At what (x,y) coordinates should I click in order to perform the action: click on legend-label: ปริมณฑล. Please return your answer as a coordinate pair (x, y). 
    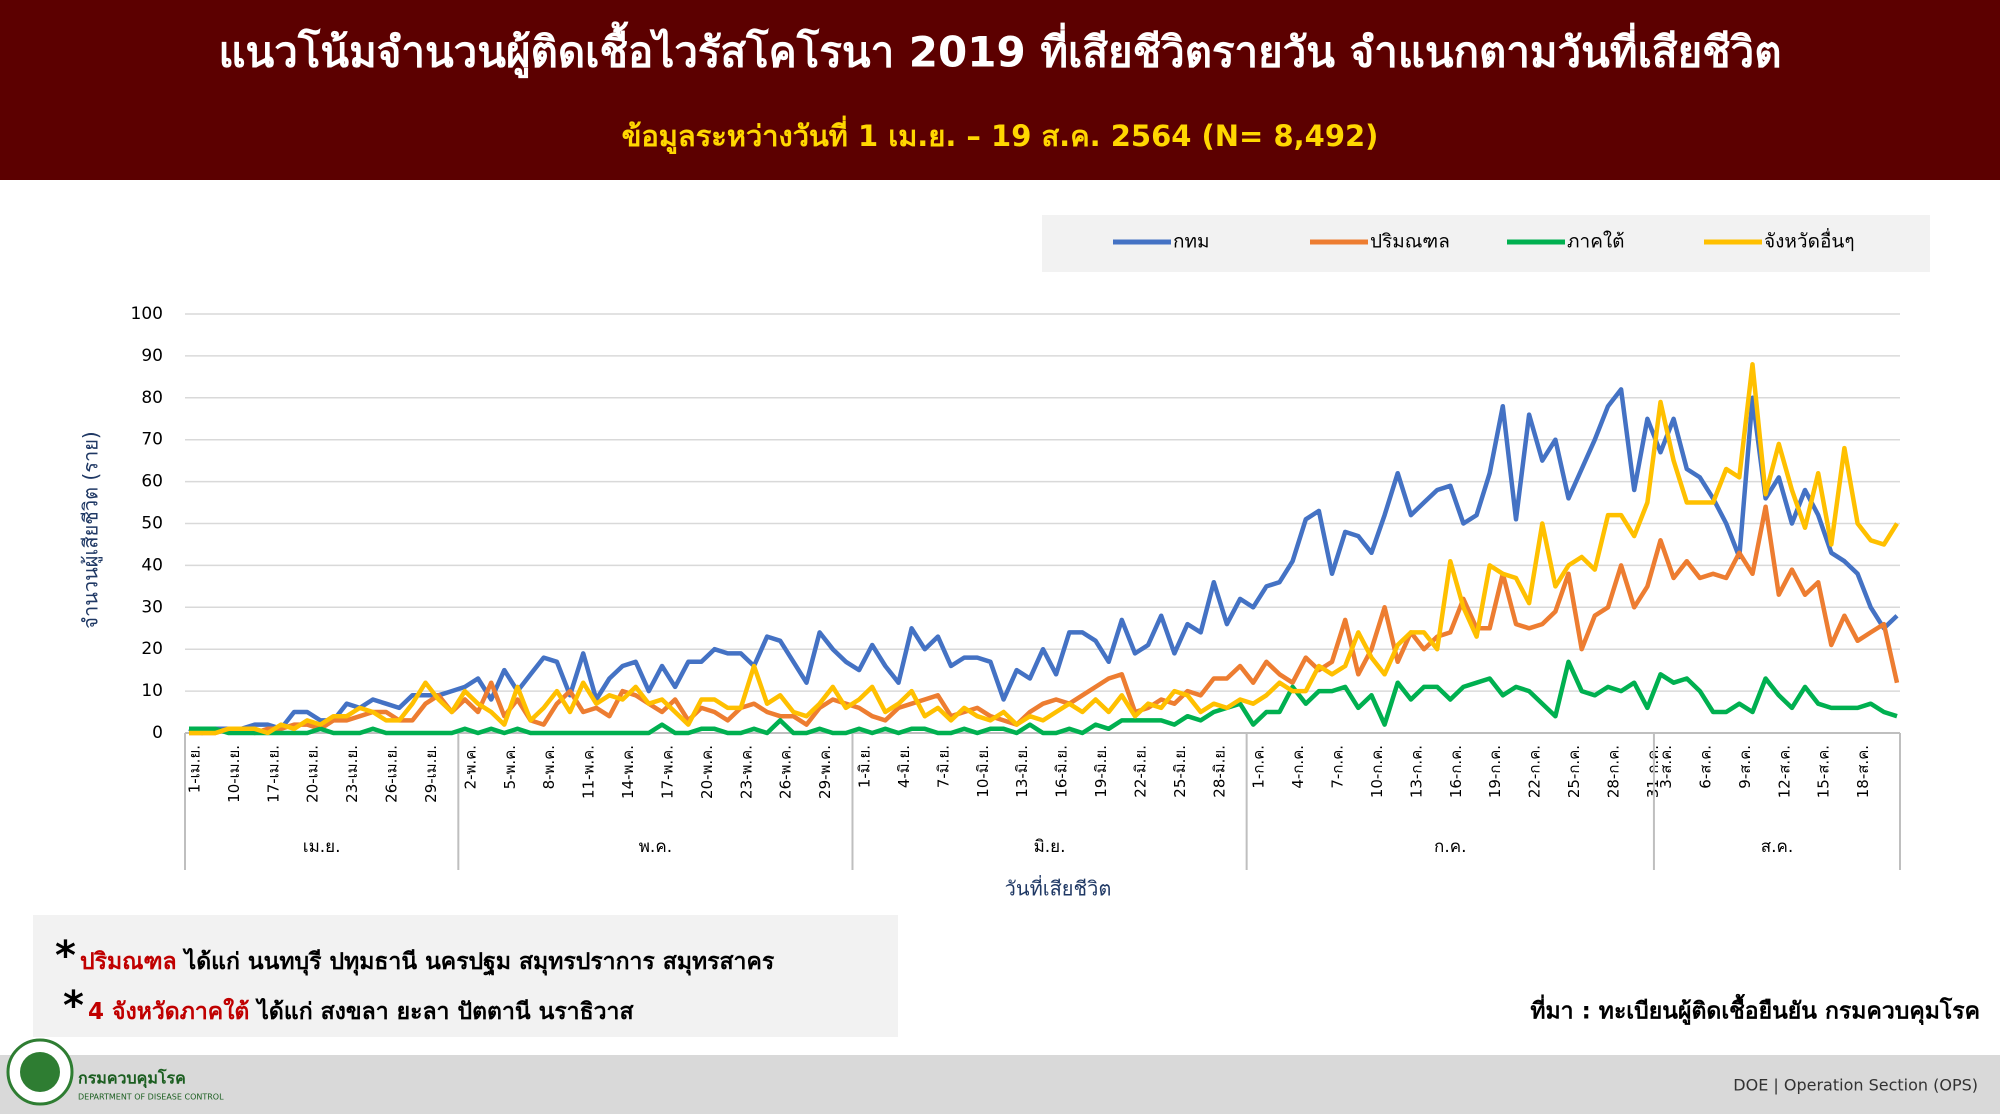
    Looking at the image, I should click on (1410, 242).